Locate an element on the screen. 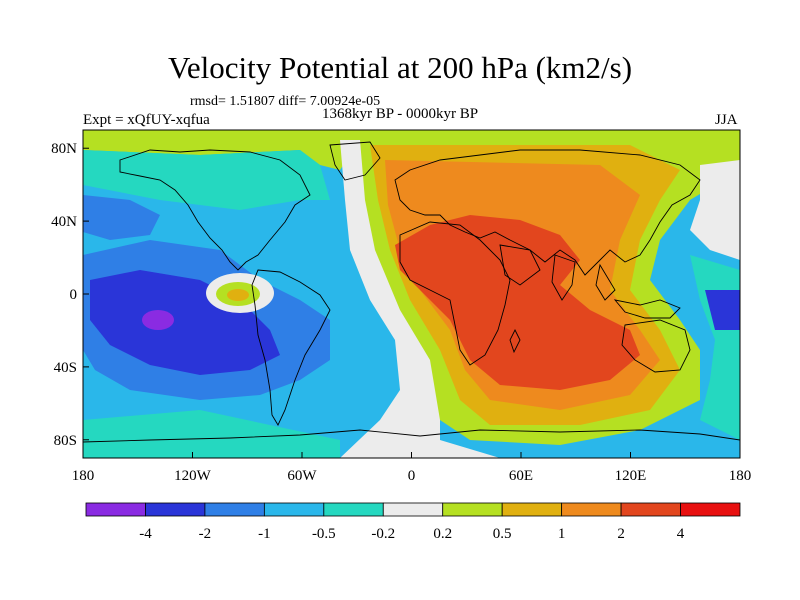 The height and width of the screenshot is (600, 800). colorbar-label: -2 is located at coordinates (205, 534).